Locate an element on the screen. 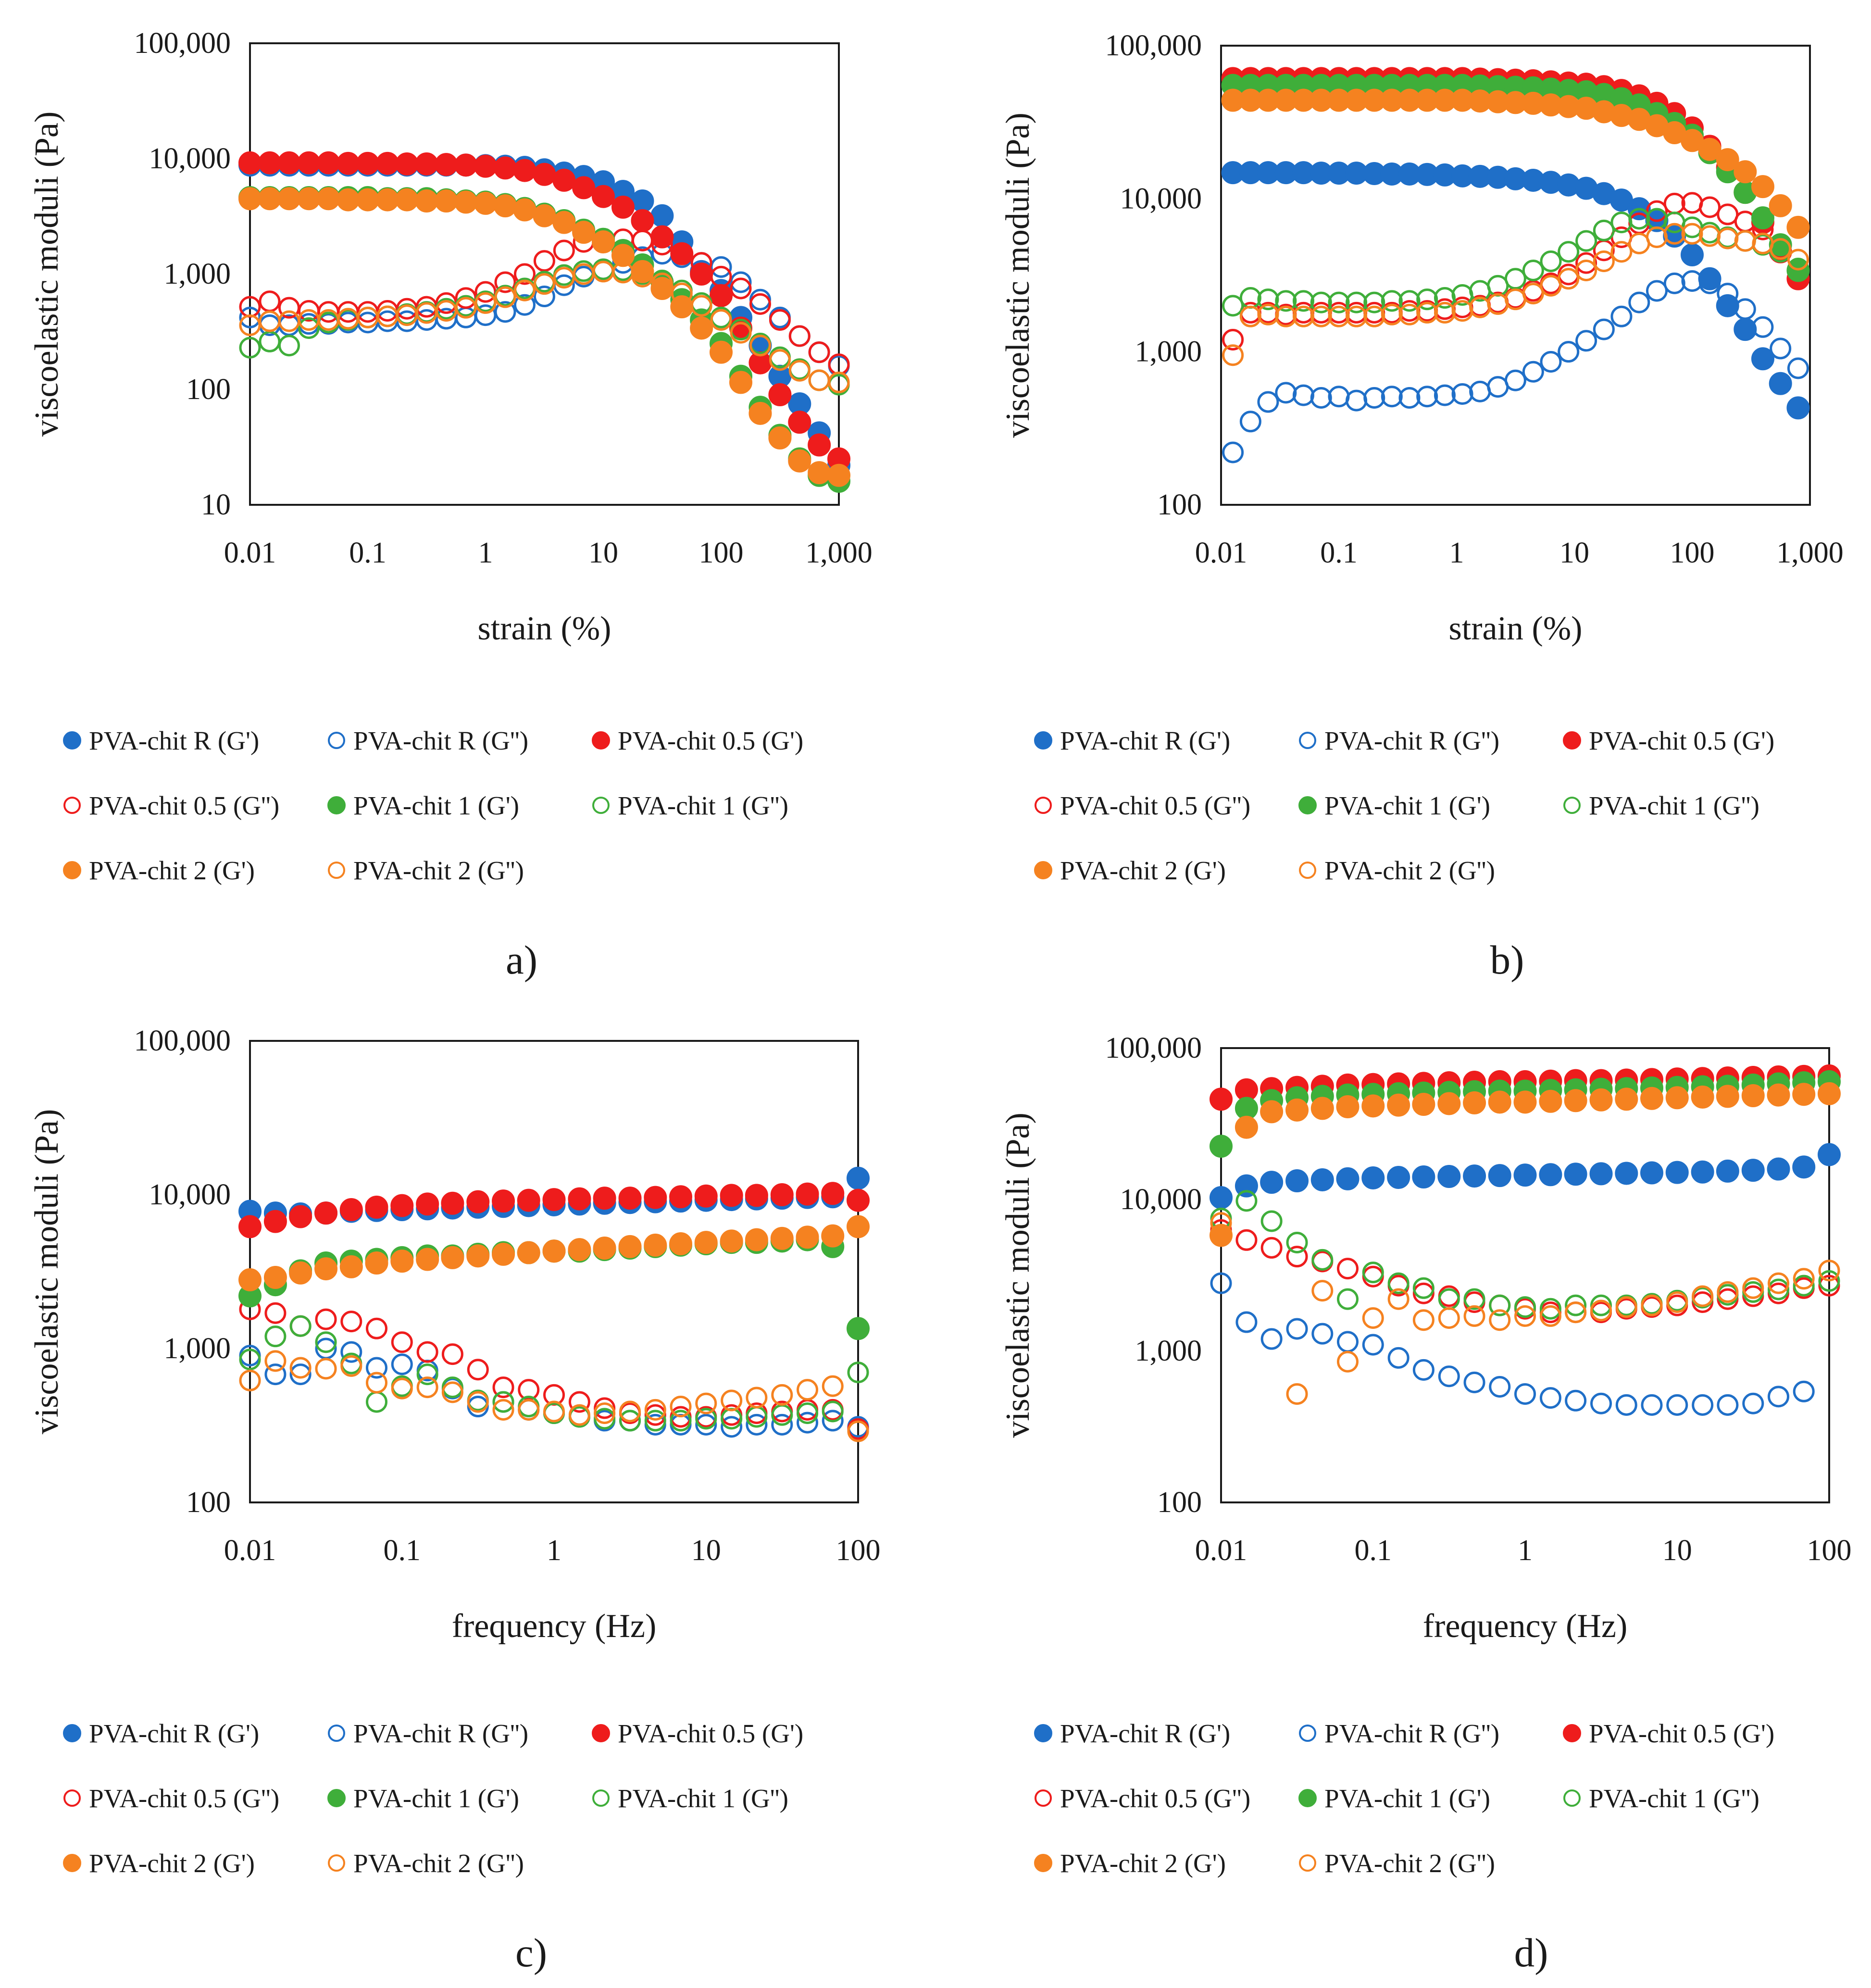 The width and height of the screenshot is (1871, 1988). x-tick-label: 1 is located at coordinates (1456, 553).